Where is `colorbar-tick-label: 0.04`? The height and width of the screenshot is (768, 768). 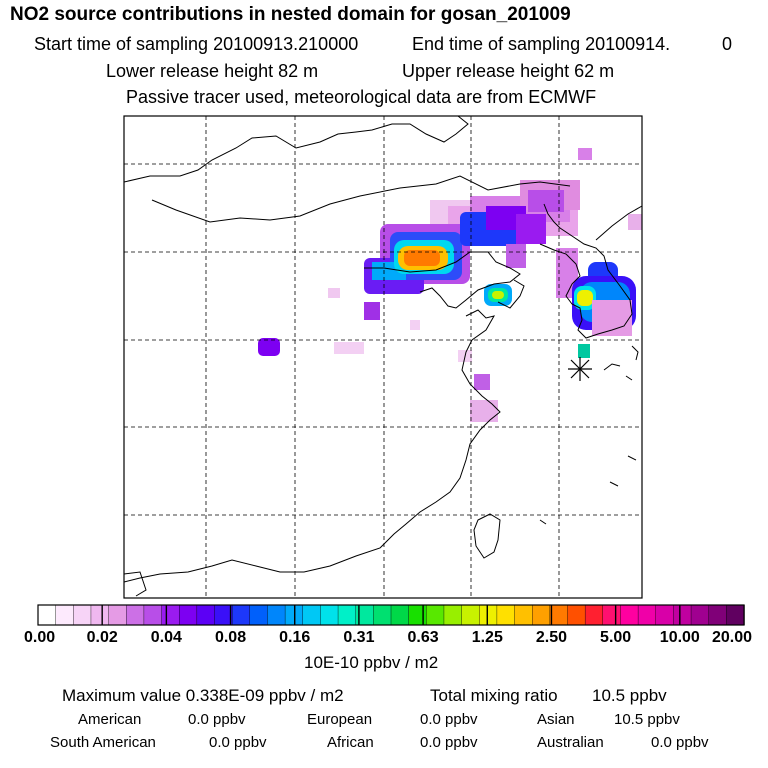 colorbar-tick-label: 0.04 is located at coordinates (166, 637).